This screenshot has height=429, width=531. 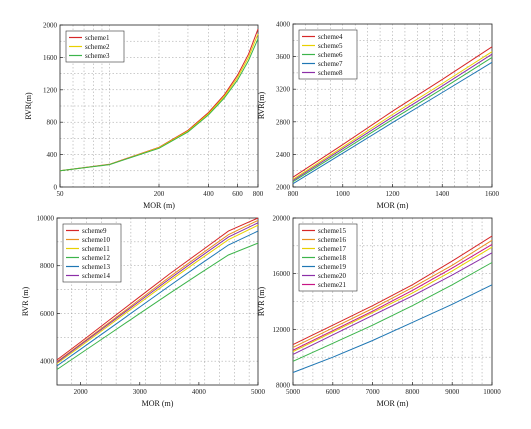 What do you see at coordinates (56, 188) in the screenshot?
I see `y-tick-label: 0` at bounding box center [56, 188].